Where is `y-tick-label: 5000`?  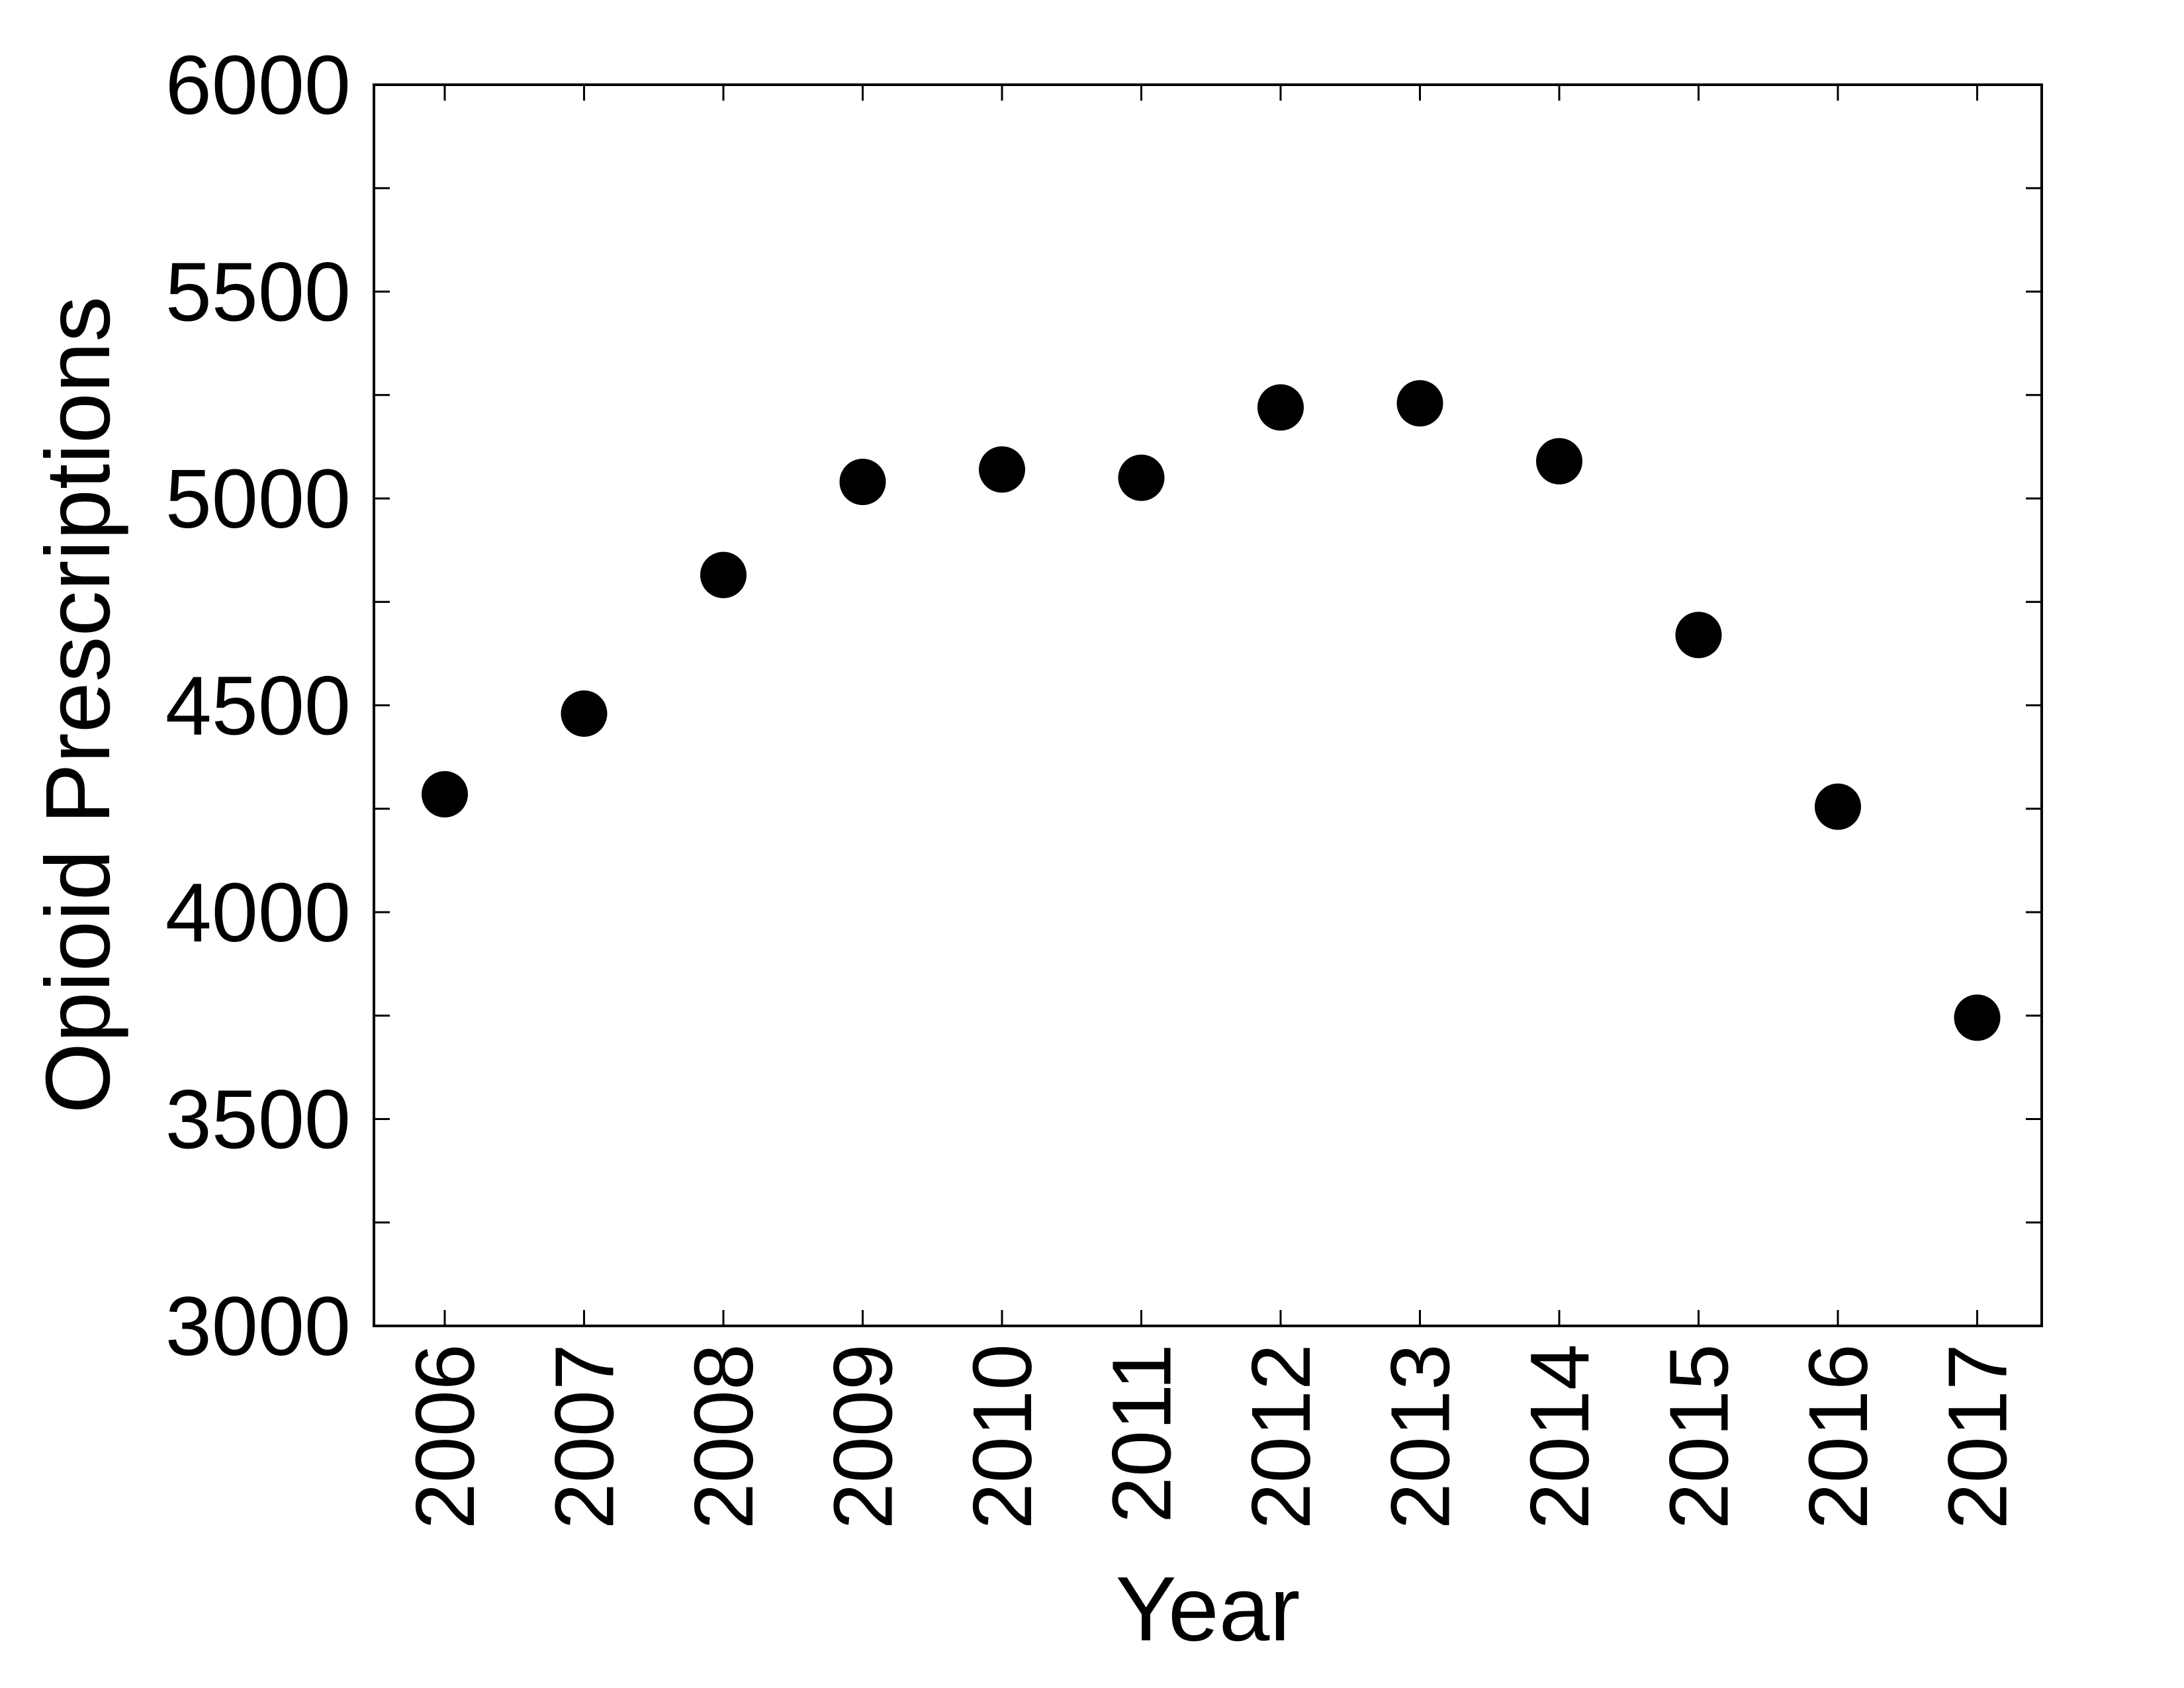
y-tick-label: 5000 is located at coordinates (258, 498).